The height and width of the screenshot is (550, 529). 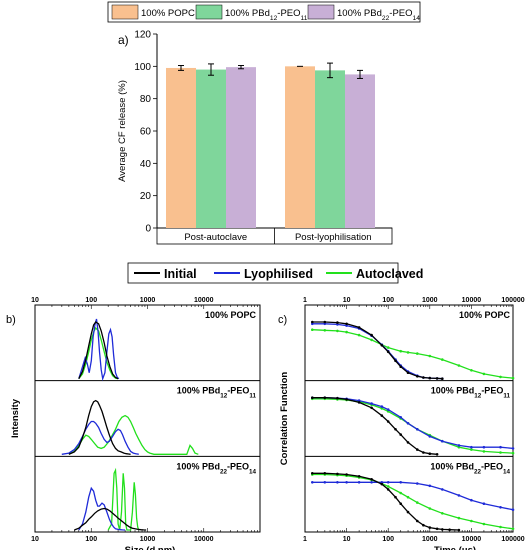 I want to click on line-legend-label: Lyophilised, so click(x=278, y=274).